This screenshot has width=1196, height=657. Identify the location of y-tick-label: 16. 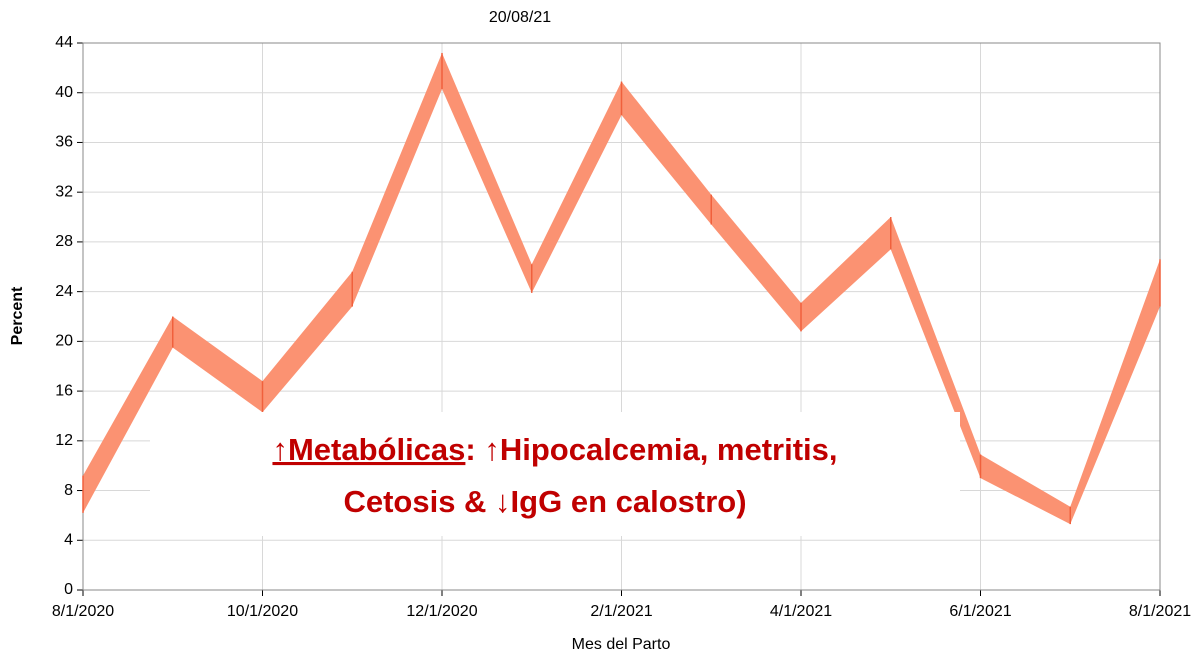
(64, 390).